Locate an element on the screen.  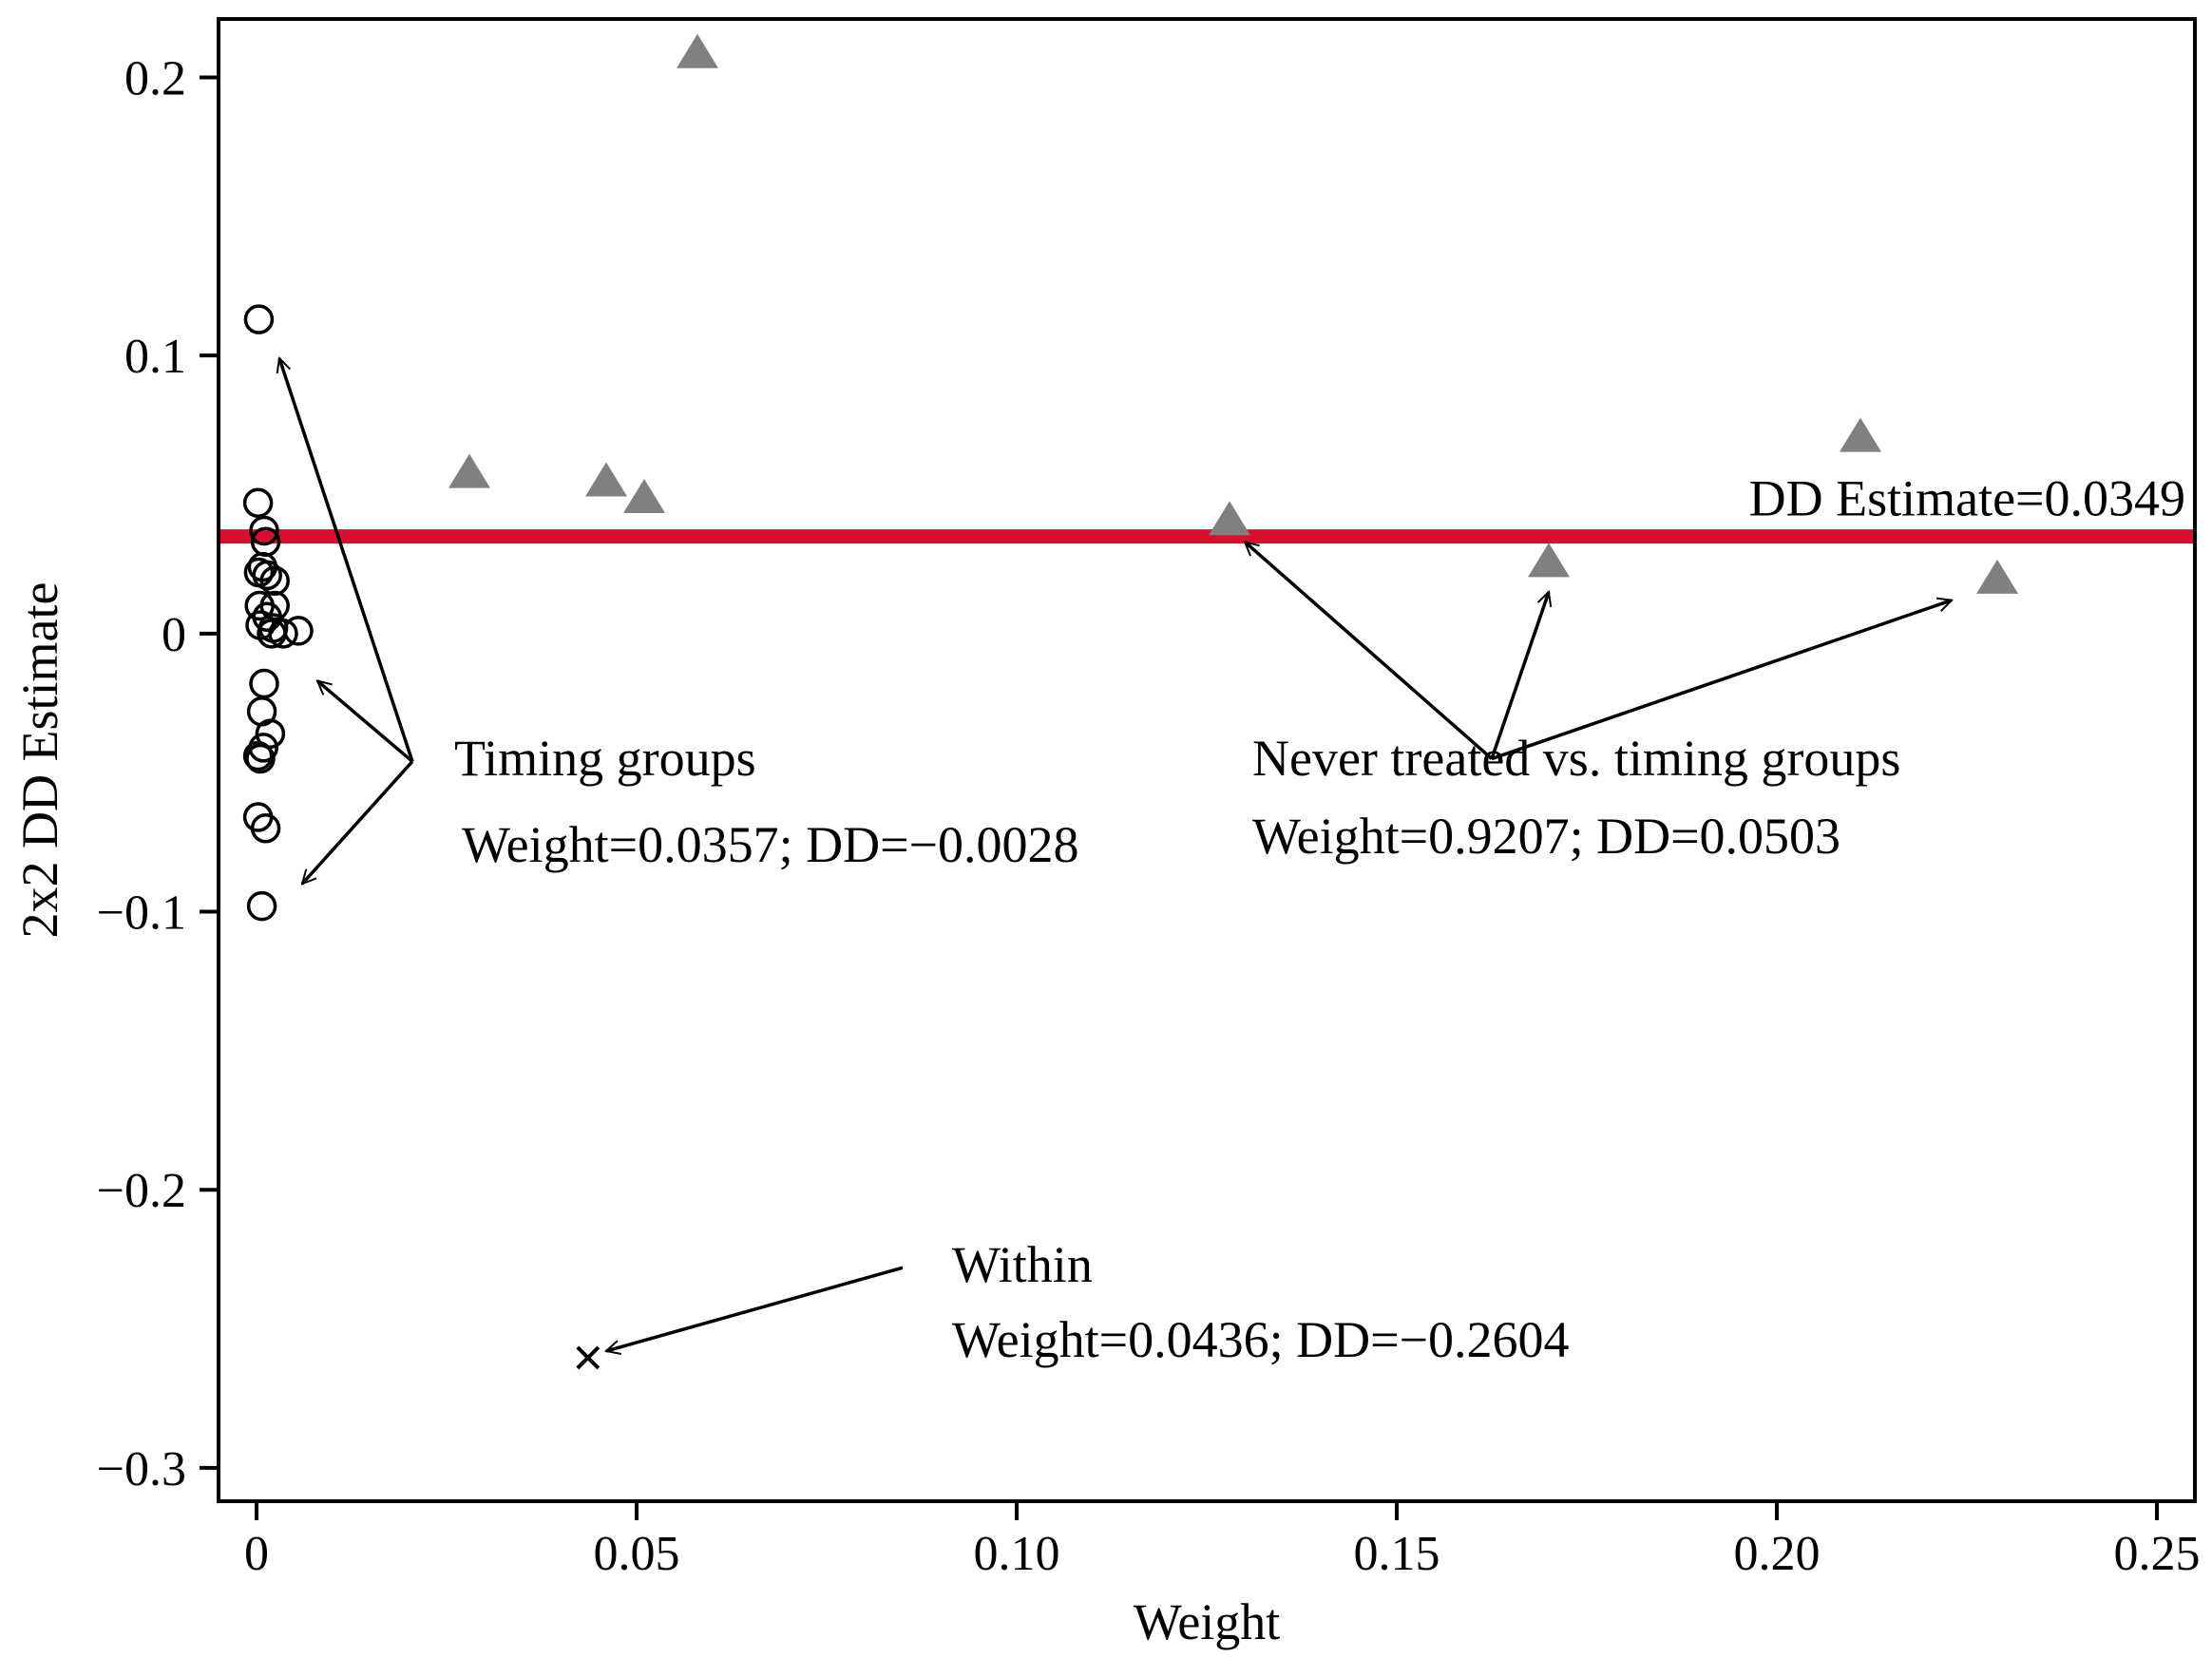
never-annotation-detail: Weight=0.9207; DD=0.0503 is located at coordinates (1546, 836).